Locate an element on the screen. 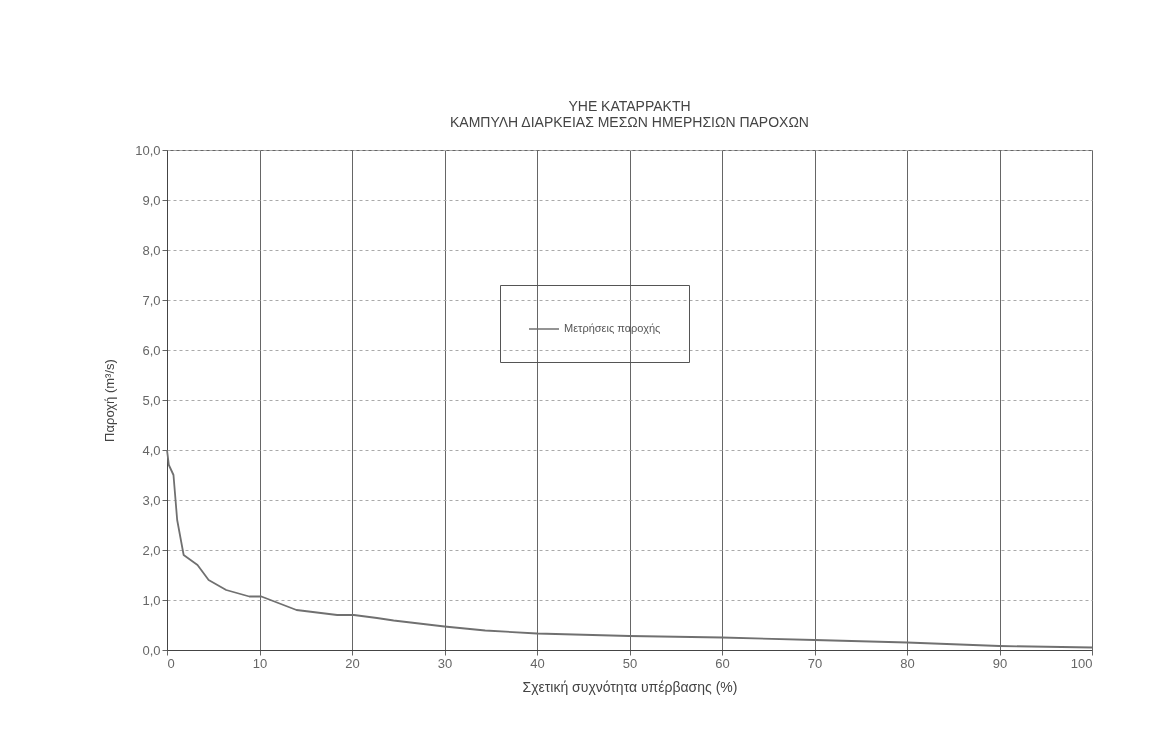 This screenshot has width=1149, height=741. x-tick-label: 90 is located at coordinates (1000, 663).